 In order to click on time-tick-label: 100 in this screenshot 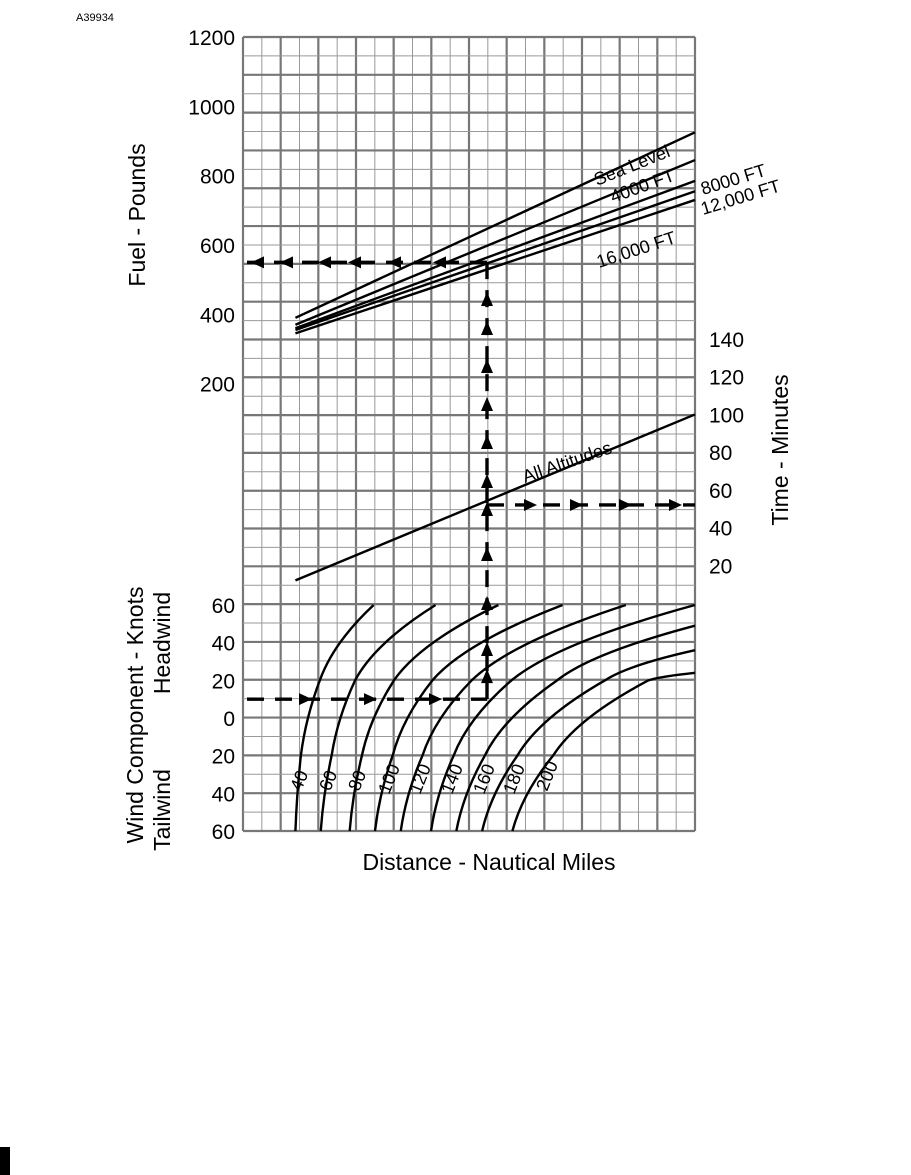, I will do `click(726, 415)`.